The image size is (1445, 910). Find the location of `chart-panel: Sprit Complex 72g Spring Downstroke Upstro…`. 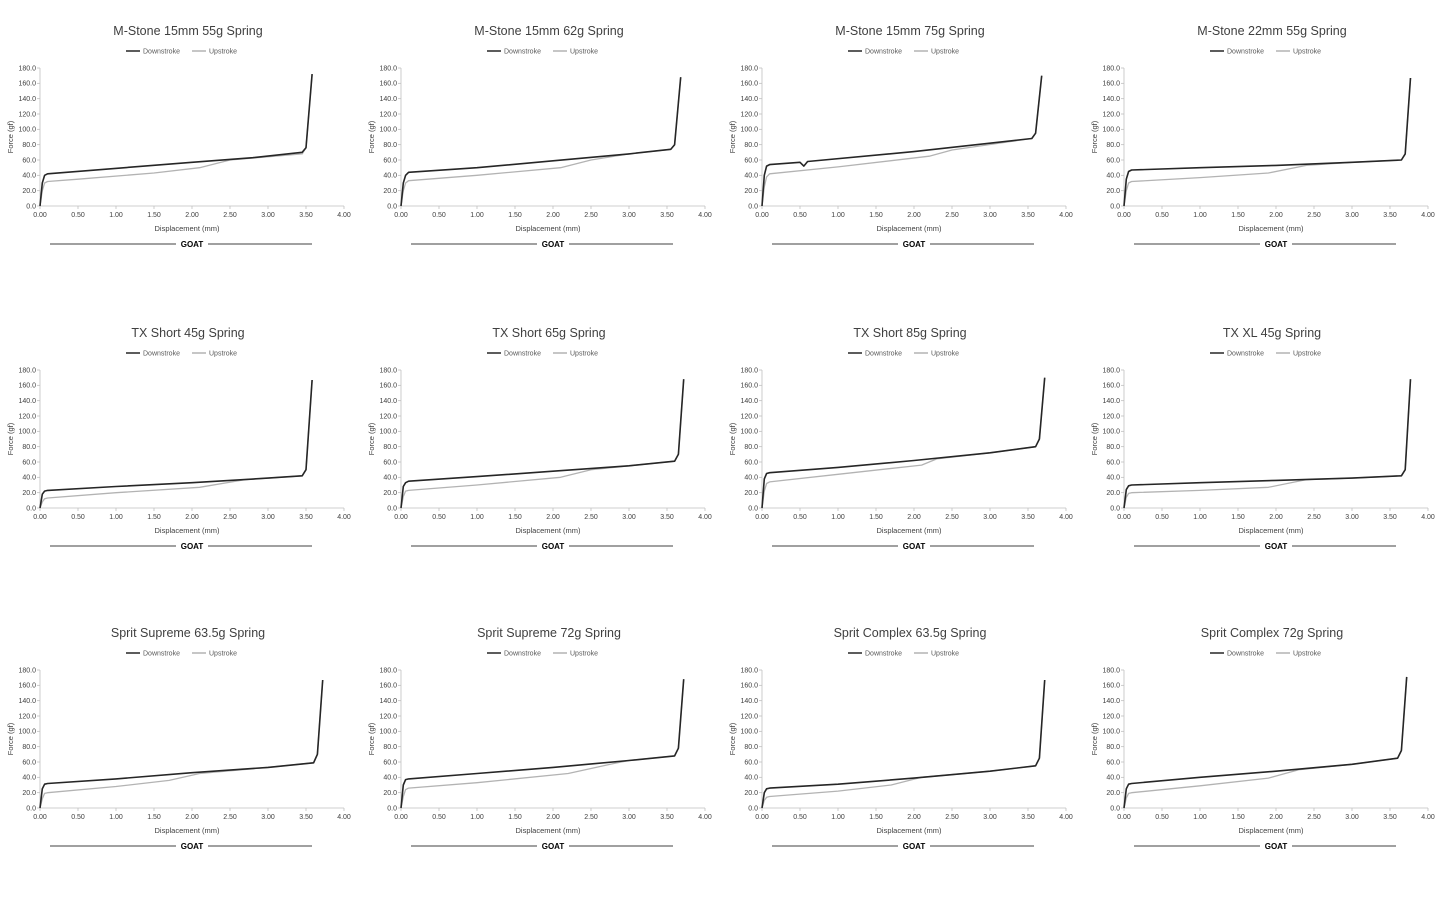

chart-panel: Sprit Complex 72g Spring Downstroke Upstro… is located at coordinates (1264, 760).